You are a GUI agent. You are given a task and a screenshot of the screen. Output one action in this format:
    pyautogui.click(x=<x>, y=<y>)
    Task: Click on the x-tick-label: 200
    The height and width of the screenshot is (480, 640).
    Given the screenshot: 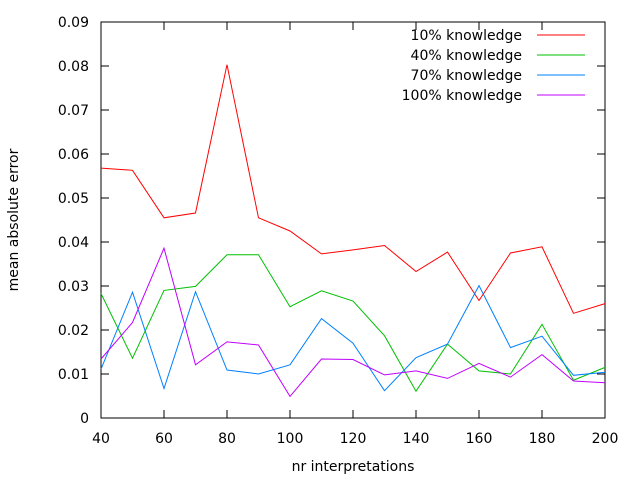 What is the action you would take?
    pyautogui.click(x=605, y=439)
    